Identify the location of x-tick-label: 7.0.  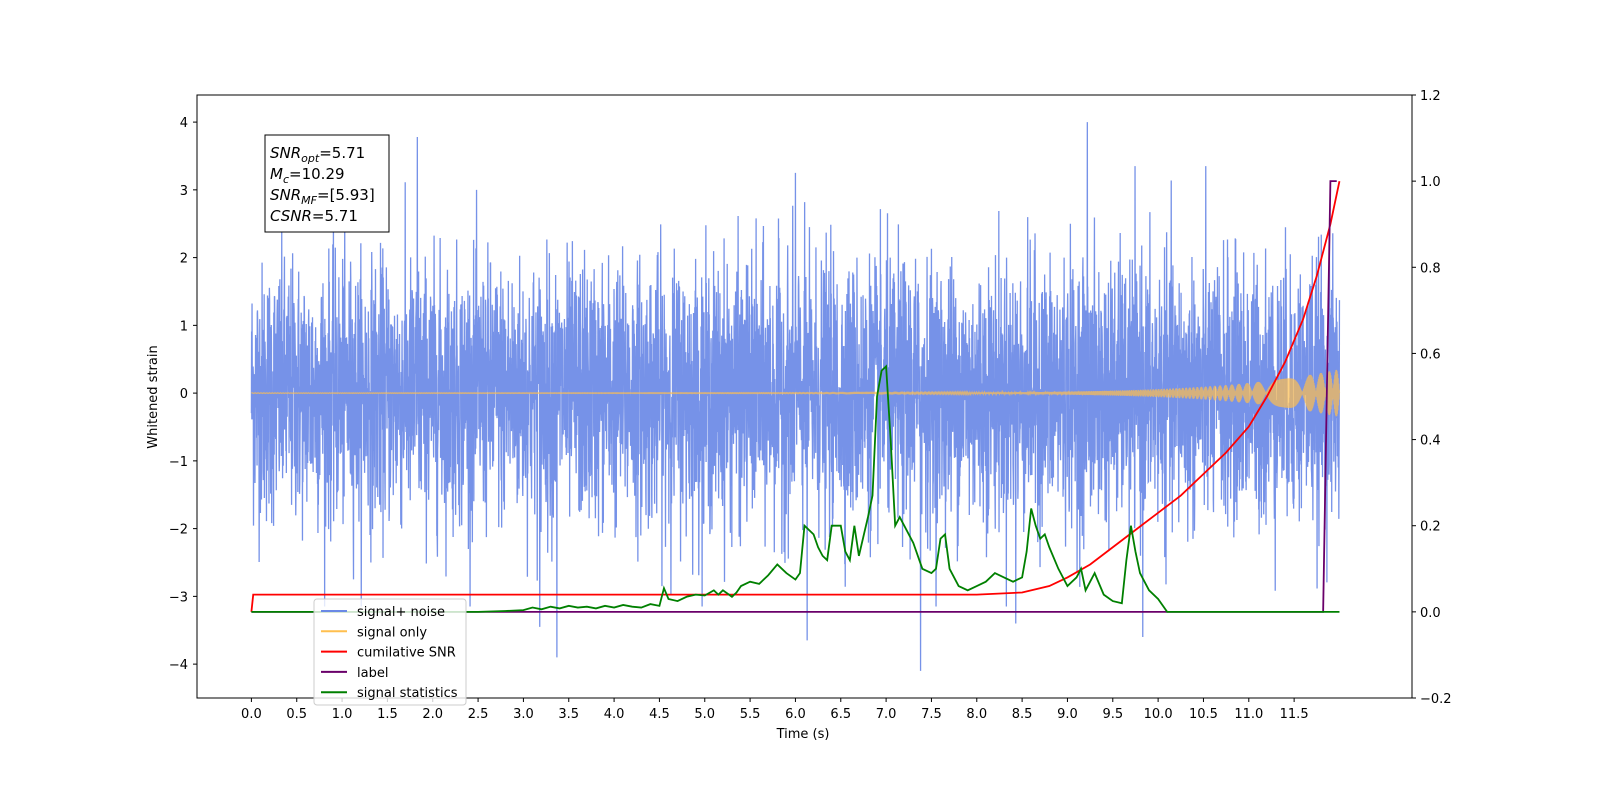
(886, 714).